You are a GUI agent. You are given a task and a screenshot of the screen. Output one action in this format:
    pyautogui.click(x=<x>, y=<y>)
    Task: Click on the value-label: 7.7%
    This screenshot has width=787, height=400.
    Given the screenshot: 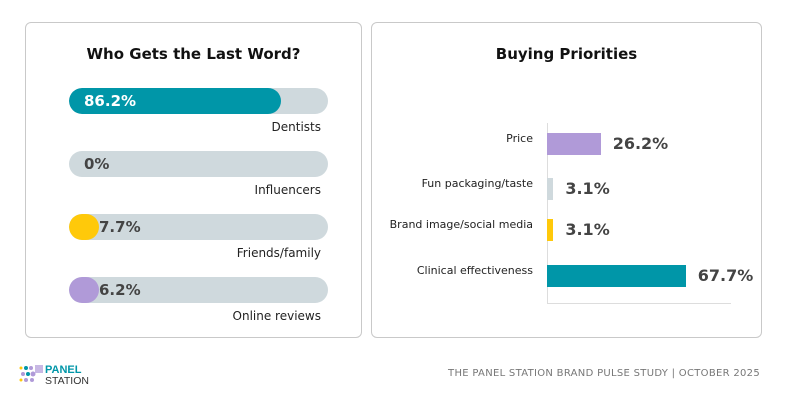 What is the action you would take?
    pyautogui.click(x=120, y=227)
    